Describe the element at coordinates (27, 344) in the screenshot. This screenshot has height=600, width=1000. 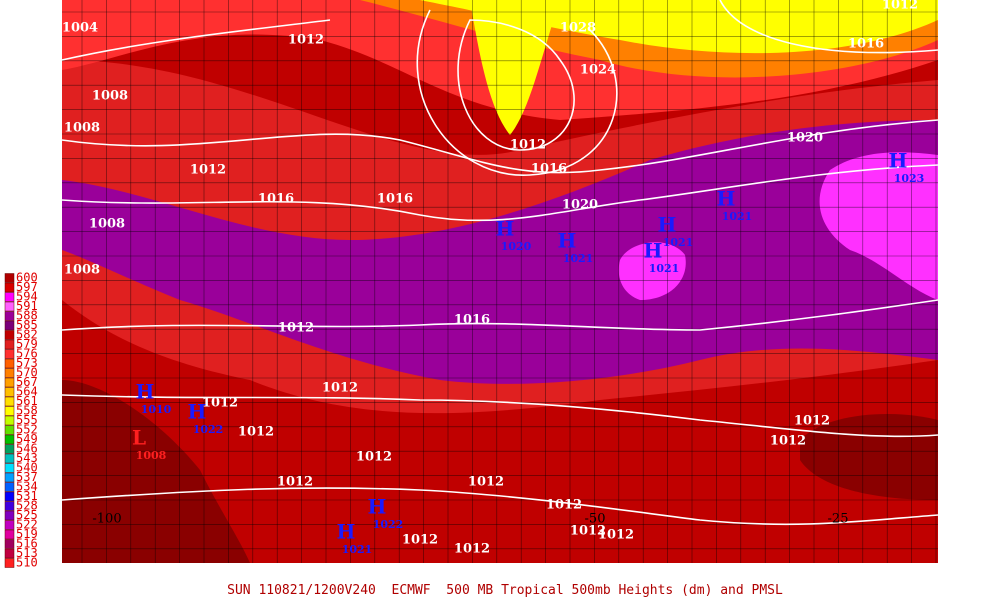
I see `legend-label: 579` at that location.